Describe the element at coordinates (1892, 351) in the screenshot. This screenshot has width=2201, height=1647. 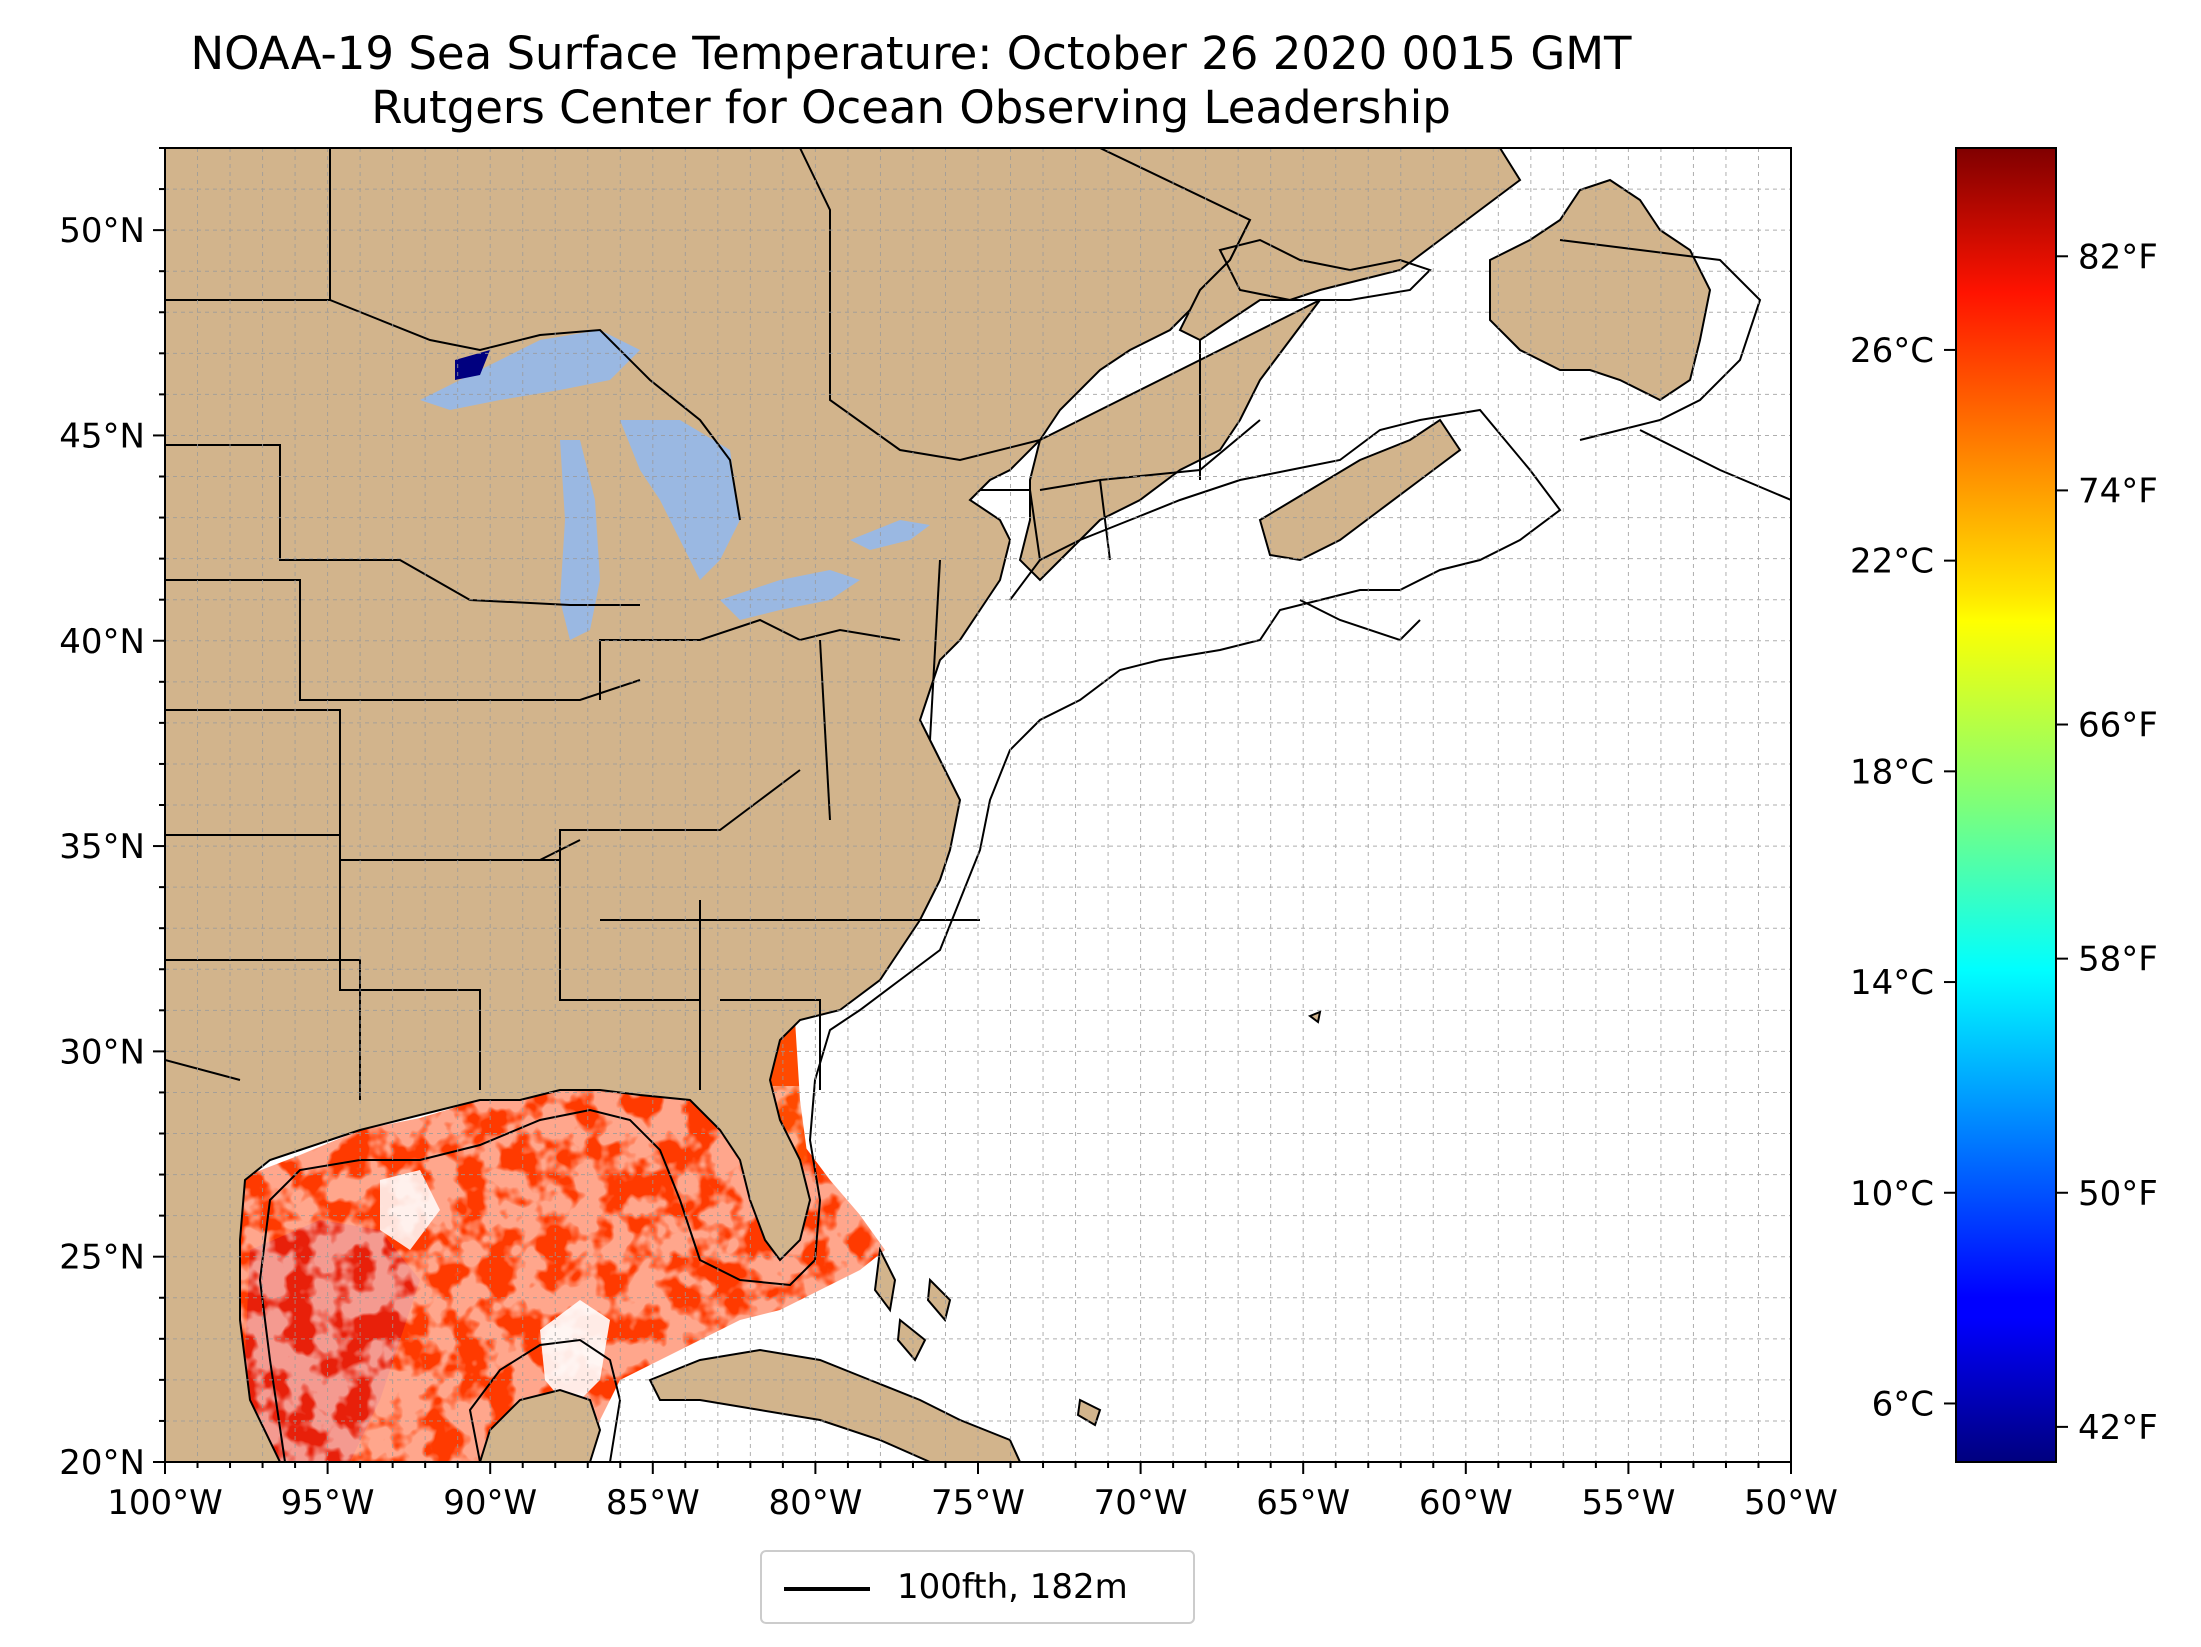
I see `colorbar-c-label: 26°C` at that location.